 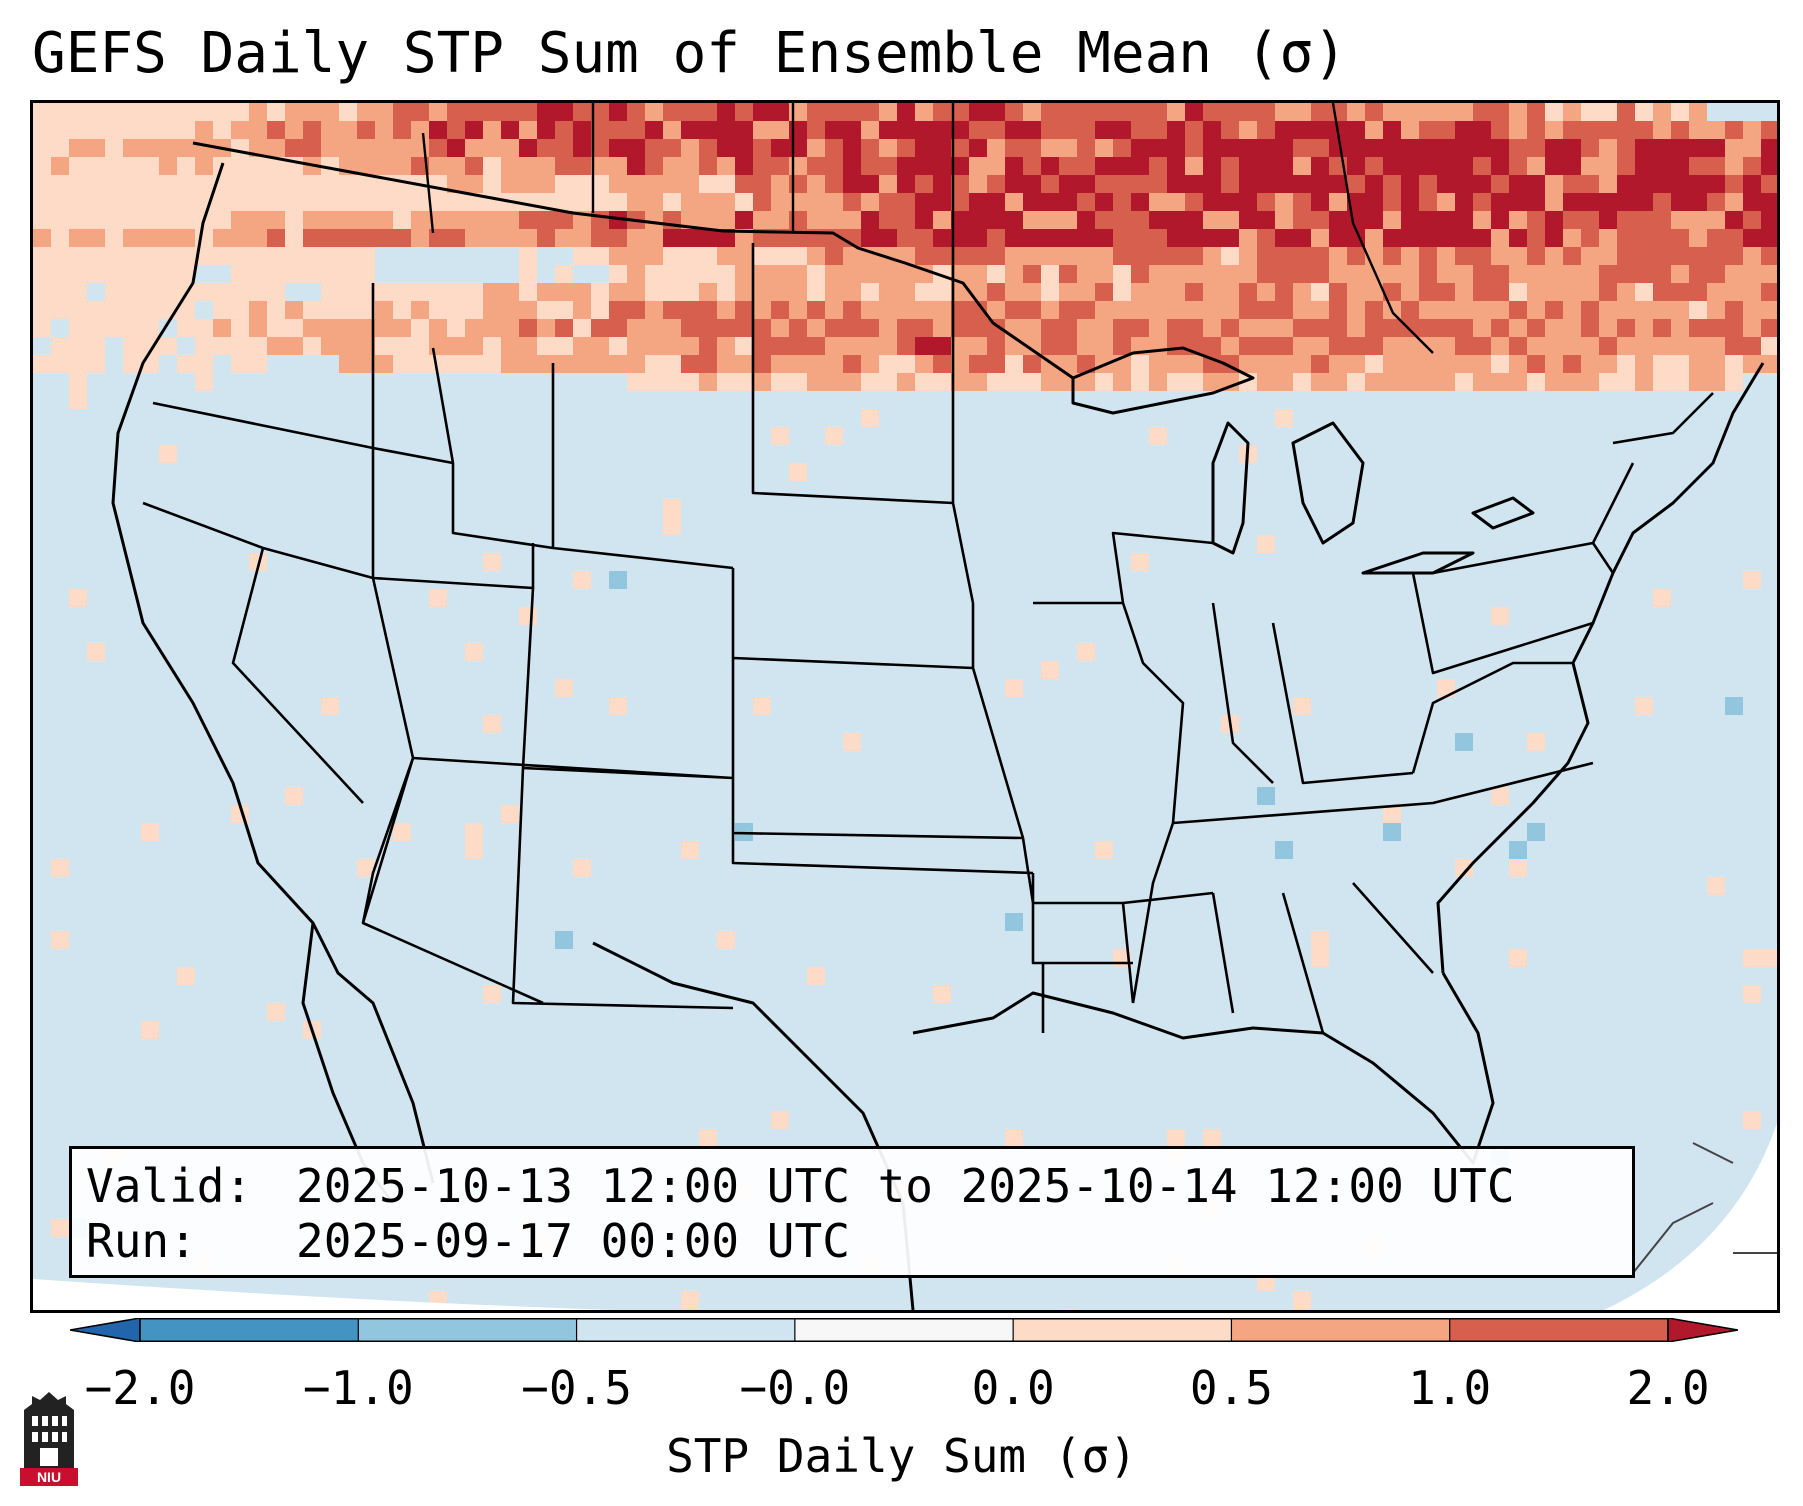 I want to click on lake-ontario, so click(x=1503, y=513).